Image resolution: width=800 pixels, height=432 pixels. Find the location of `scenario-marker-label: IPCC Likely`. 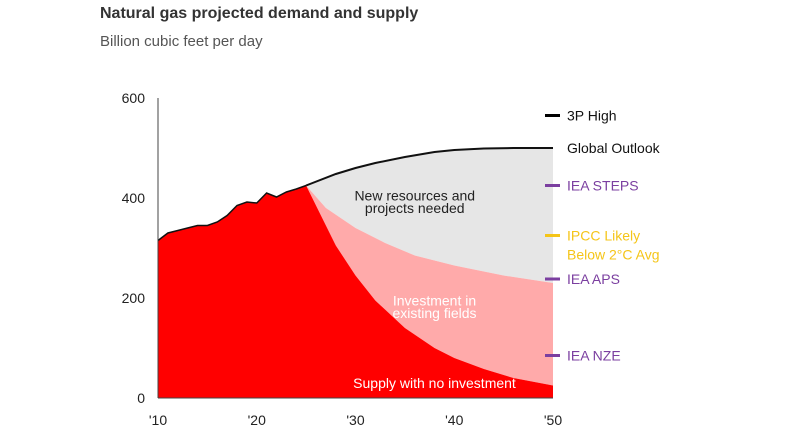

scenario-marker-label: IPCC Likely is located at coordinates (603, 236).